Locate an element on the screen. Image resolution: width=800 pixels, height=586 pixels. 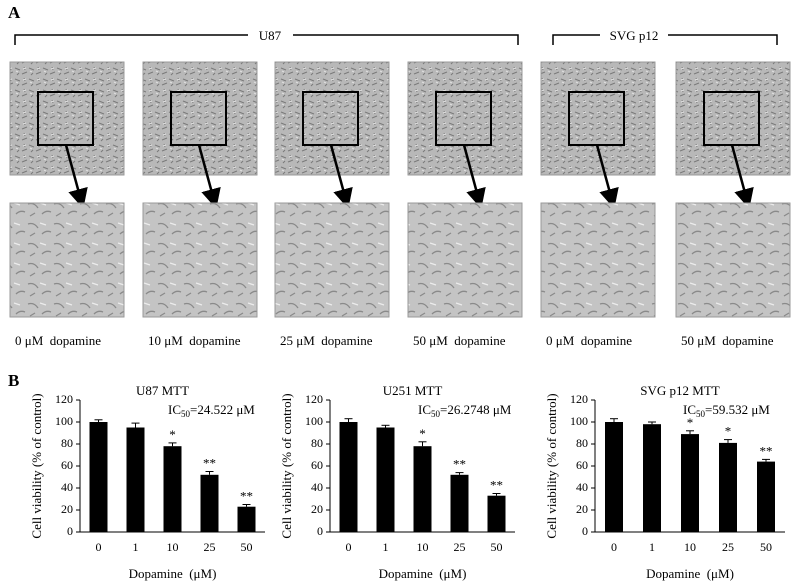
annotation: IC50=59.532 μM is located at coordinates (726, 410).